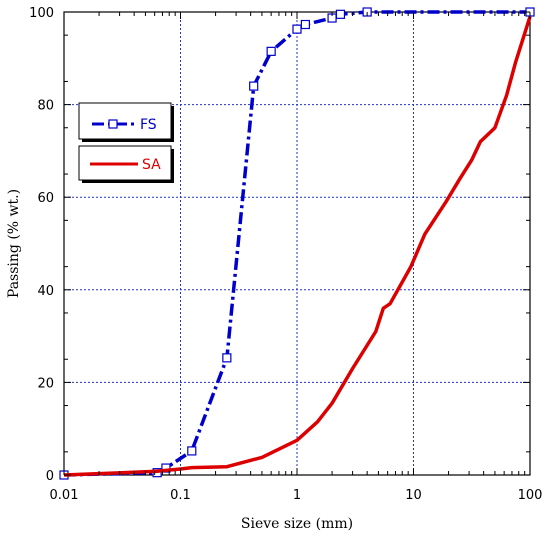  I want to click on legend-fs-box, so click(125, 121).